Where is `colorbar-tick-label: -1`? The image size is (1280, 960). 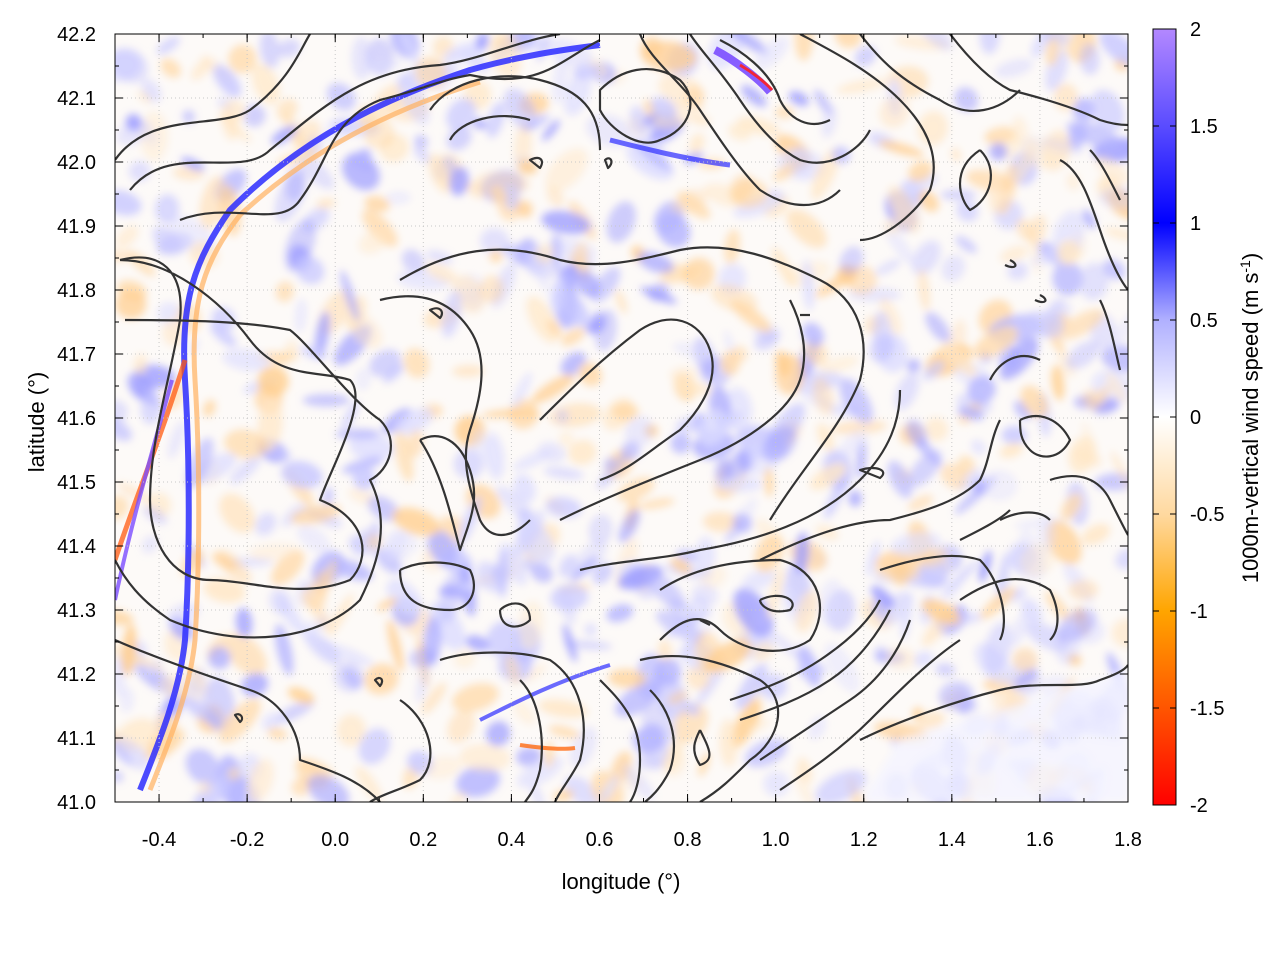
colorbar-tick-label: -1 is located at coordinates (1199, 612).